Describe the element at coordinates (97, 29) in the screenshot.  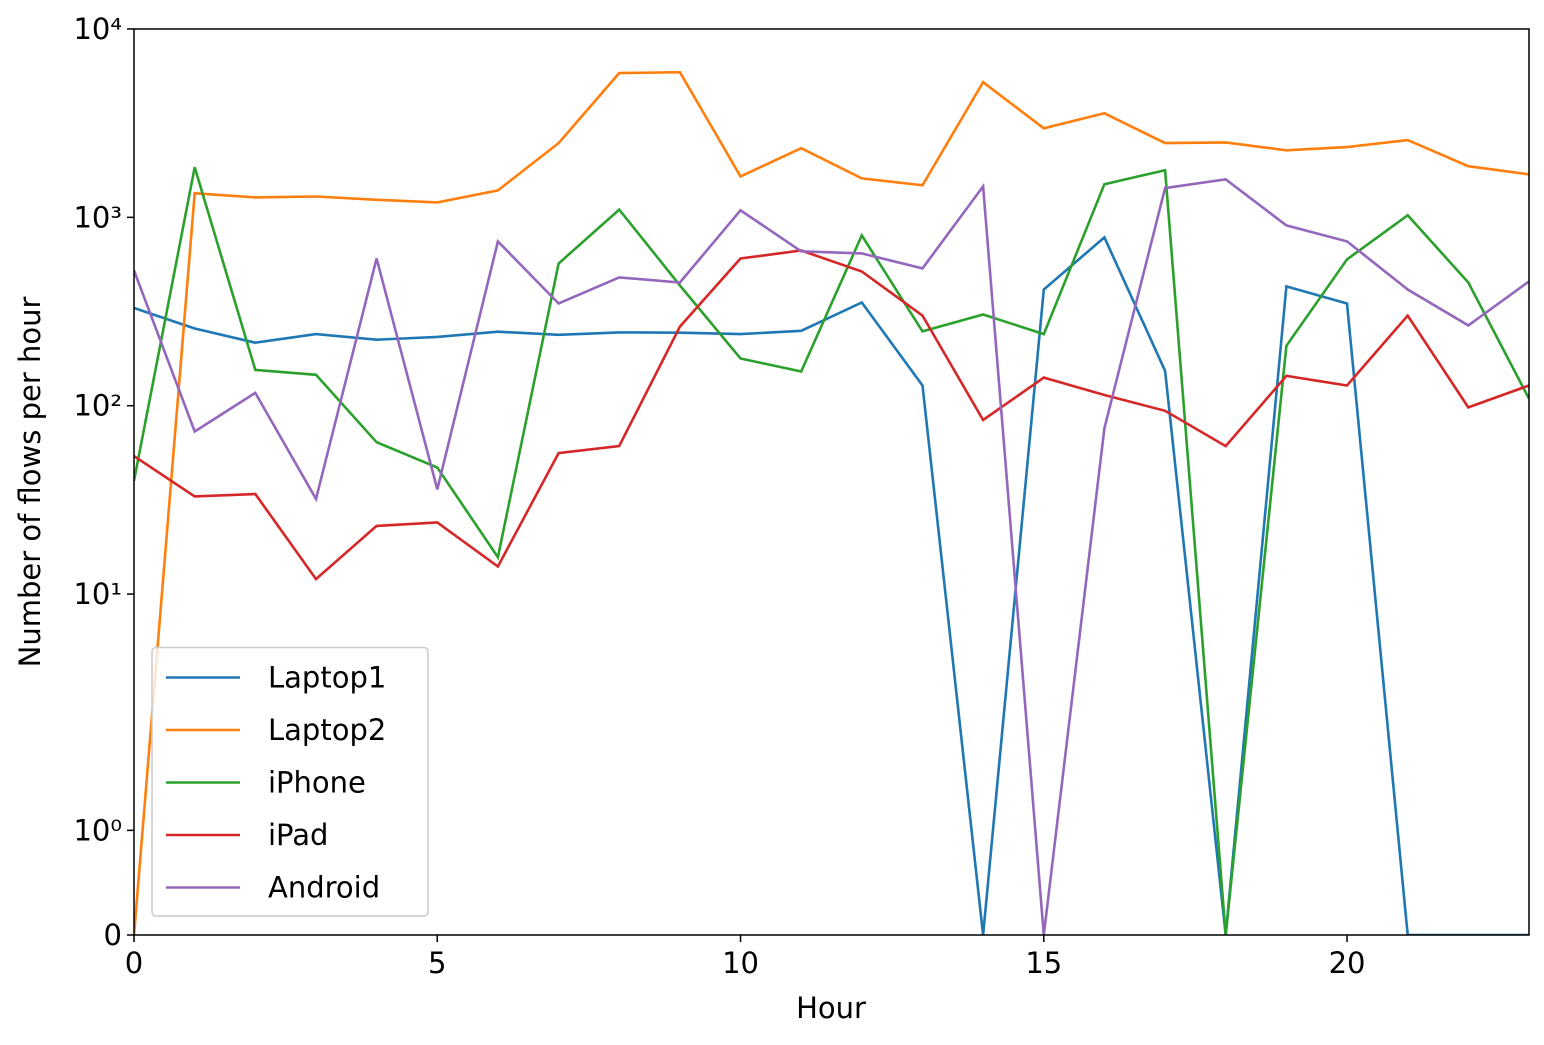
I see `y-tick-label: 10⁴` at that location.